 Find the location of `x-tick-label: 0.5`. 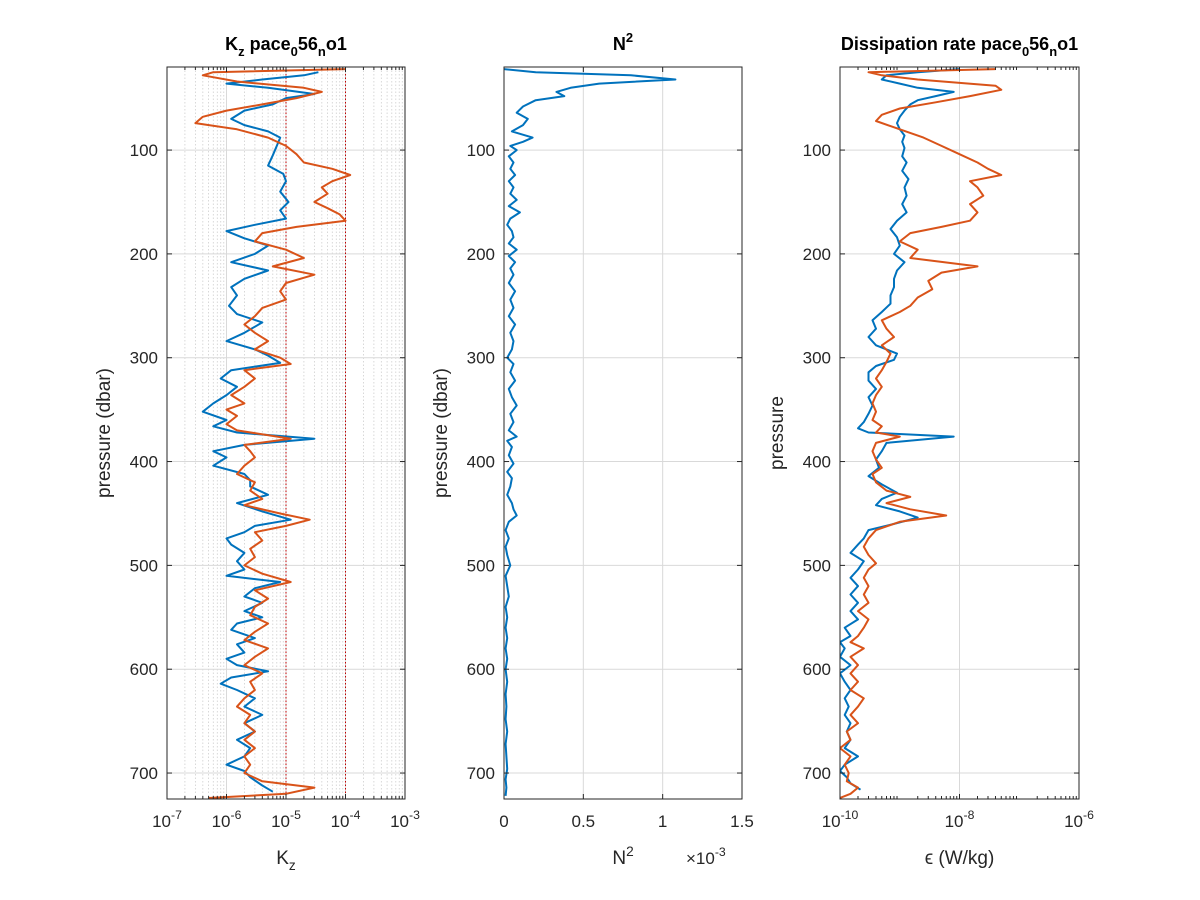

x-tick-label: 0.5 is located at coordinates (584, 821).